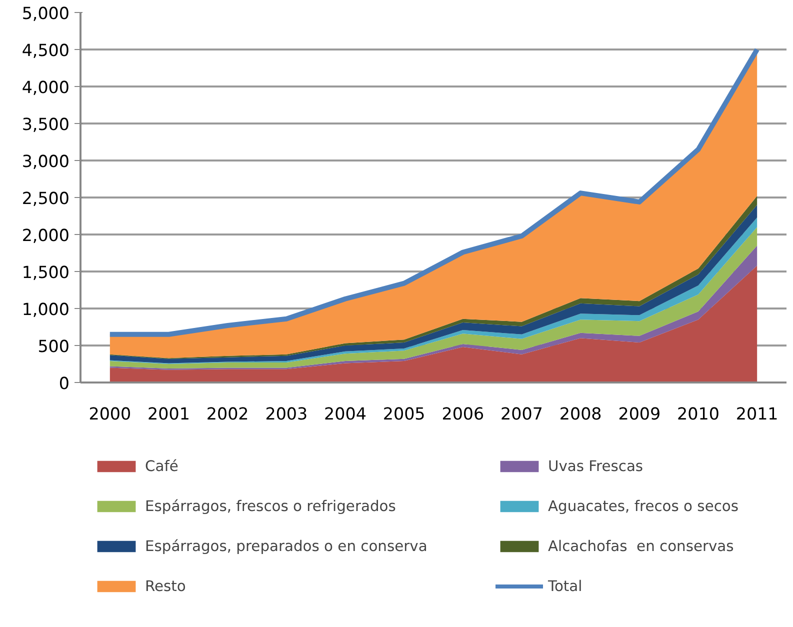 This screenshot has width=793, height=627. What do you see at coordinates (162, 466) in the screenshot?
I see `legend-label: Café` at bounding box center [162, 466].